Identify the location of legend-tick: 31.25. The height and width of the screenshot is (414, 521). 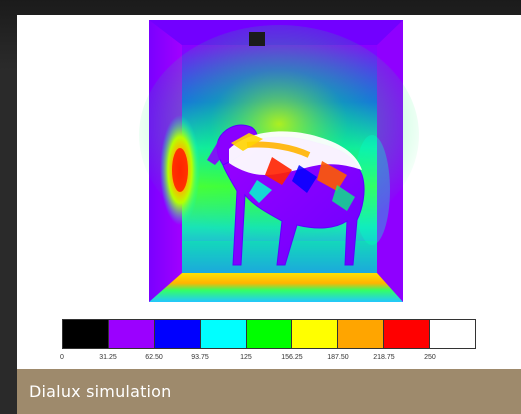
(108, 357).